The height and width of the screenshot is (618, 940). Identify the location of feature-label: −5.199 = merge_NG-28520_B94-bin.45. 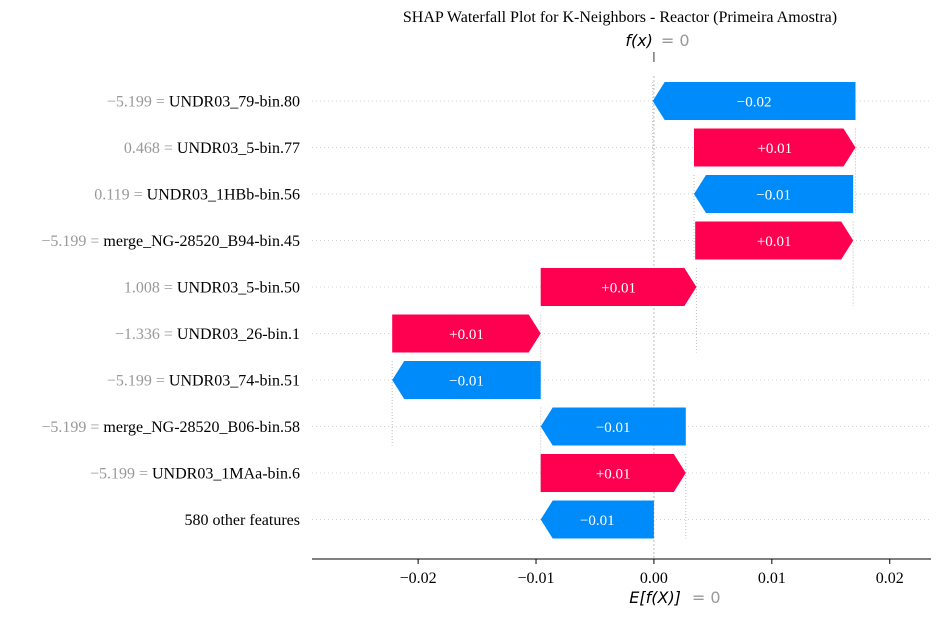
(170, 241).